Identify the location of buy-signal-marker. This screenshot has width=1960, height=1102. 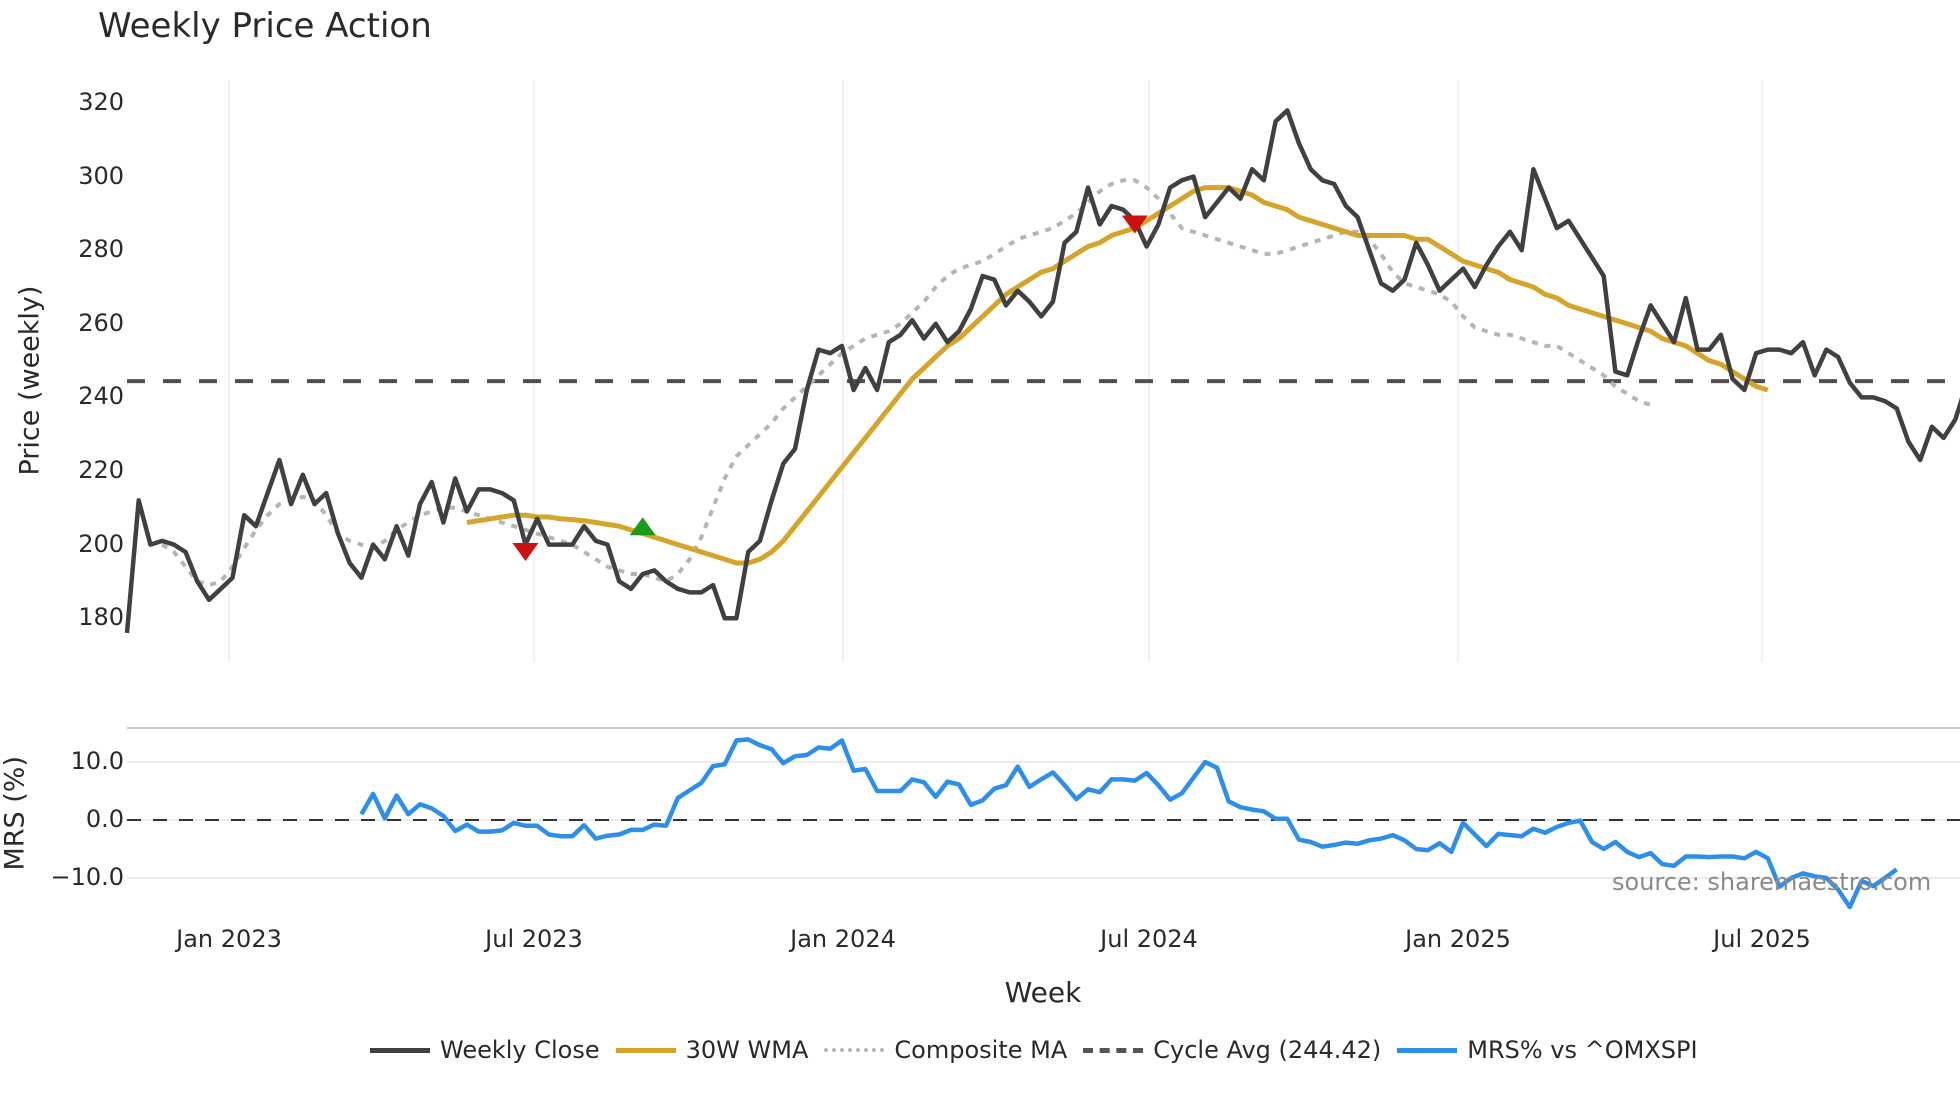
(642, 526).